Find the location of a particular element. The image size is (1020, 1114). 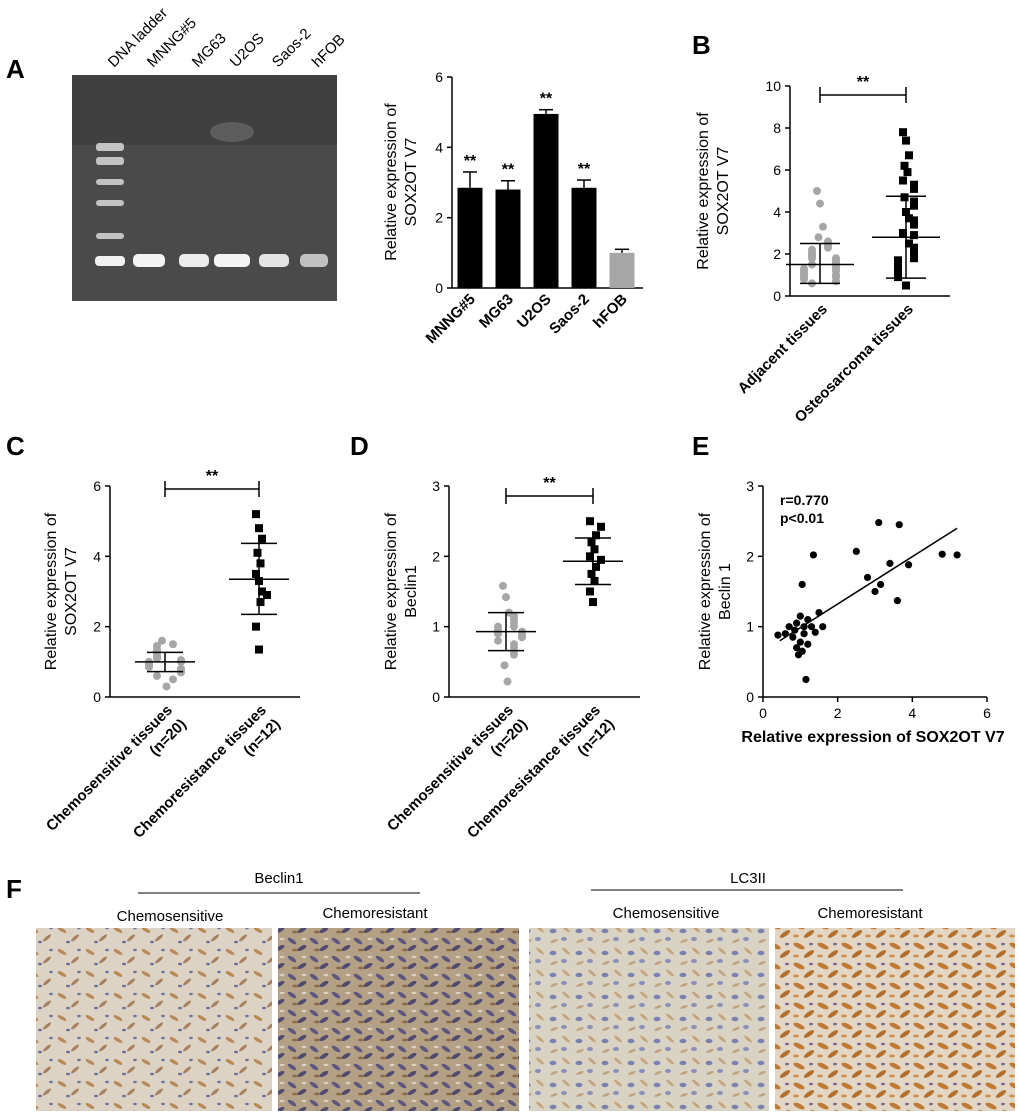

chart-D-ylabel: Beclin1 is located at coordinates (411, 591).